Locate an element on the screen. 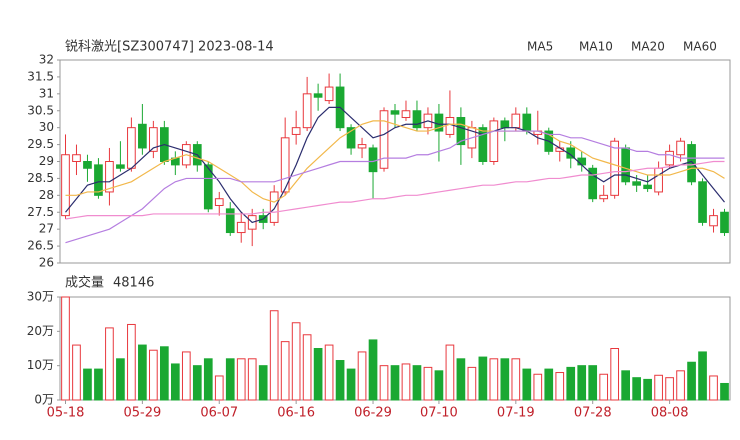  y-tick-label: 27.5 is located at coordinates (40, 212).